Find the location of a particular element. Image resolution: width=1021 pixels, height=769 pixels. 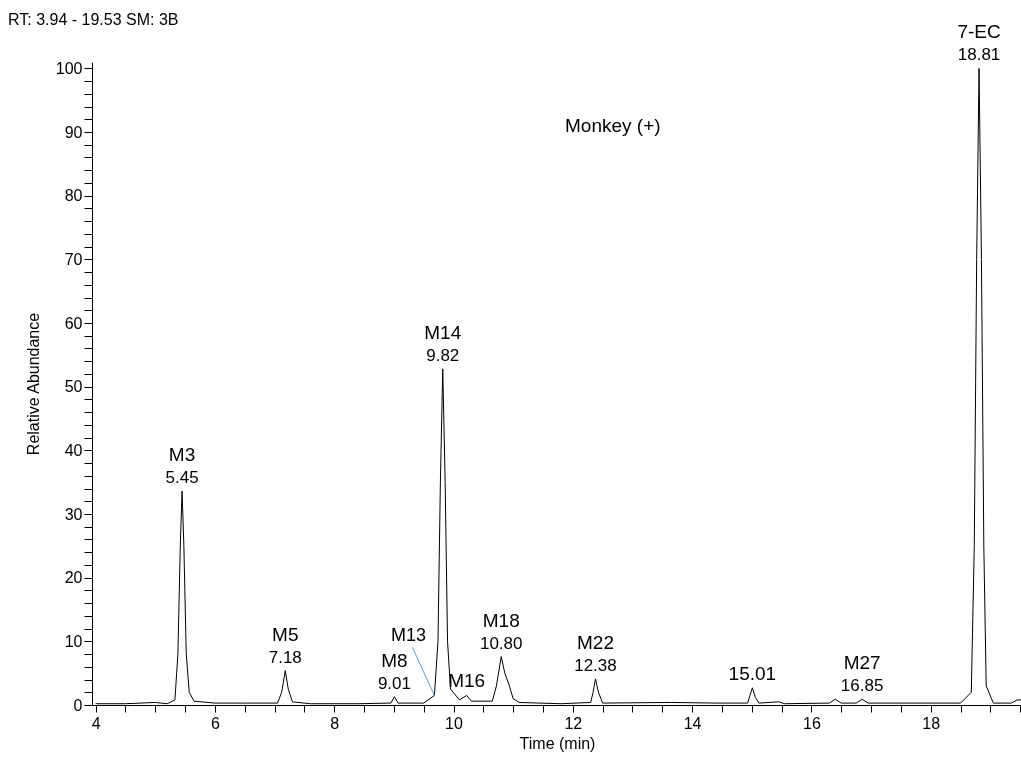

annotation: 10.80 is located at coordinates (501, 643).